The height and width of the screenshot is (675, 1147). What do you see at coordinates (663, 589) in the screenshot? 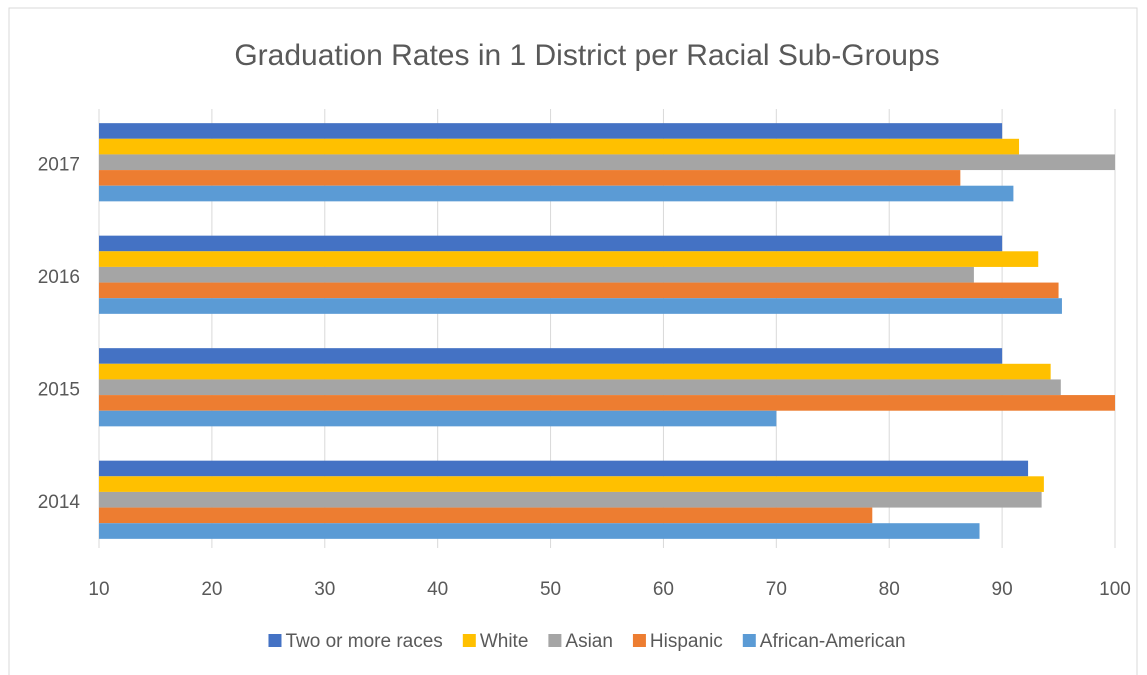
I see `x-tick-label: 60` at bounding box center [663, 589].